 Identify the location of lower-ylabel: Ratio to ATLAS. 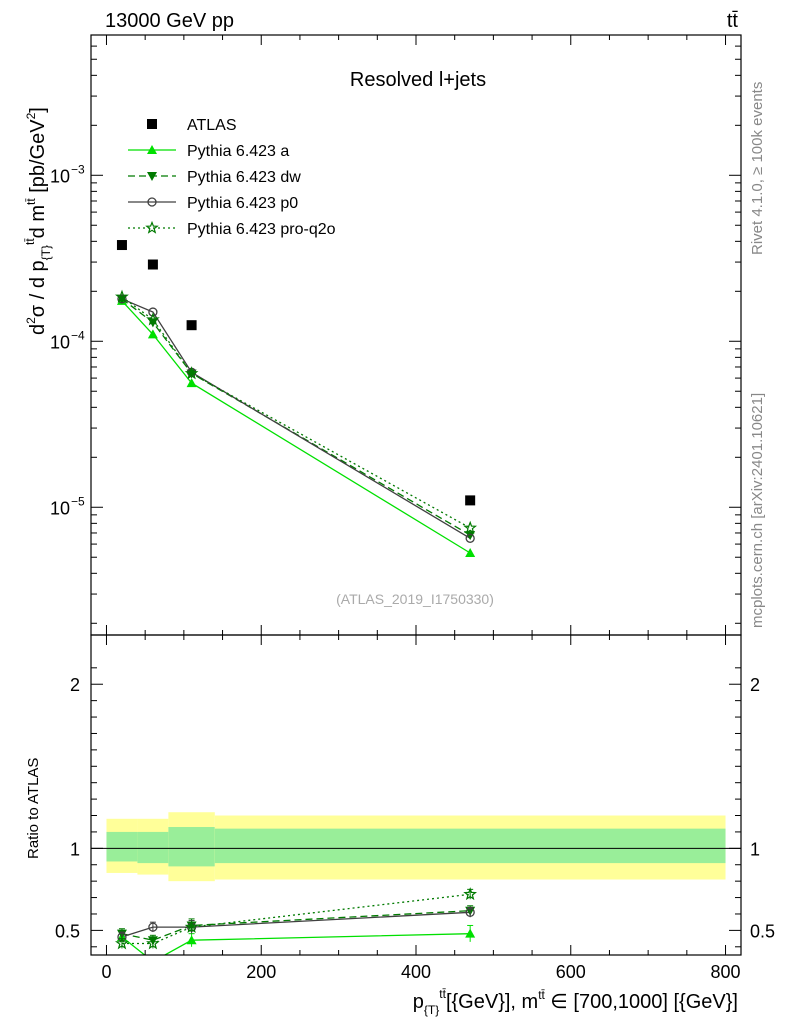
(33, 808).